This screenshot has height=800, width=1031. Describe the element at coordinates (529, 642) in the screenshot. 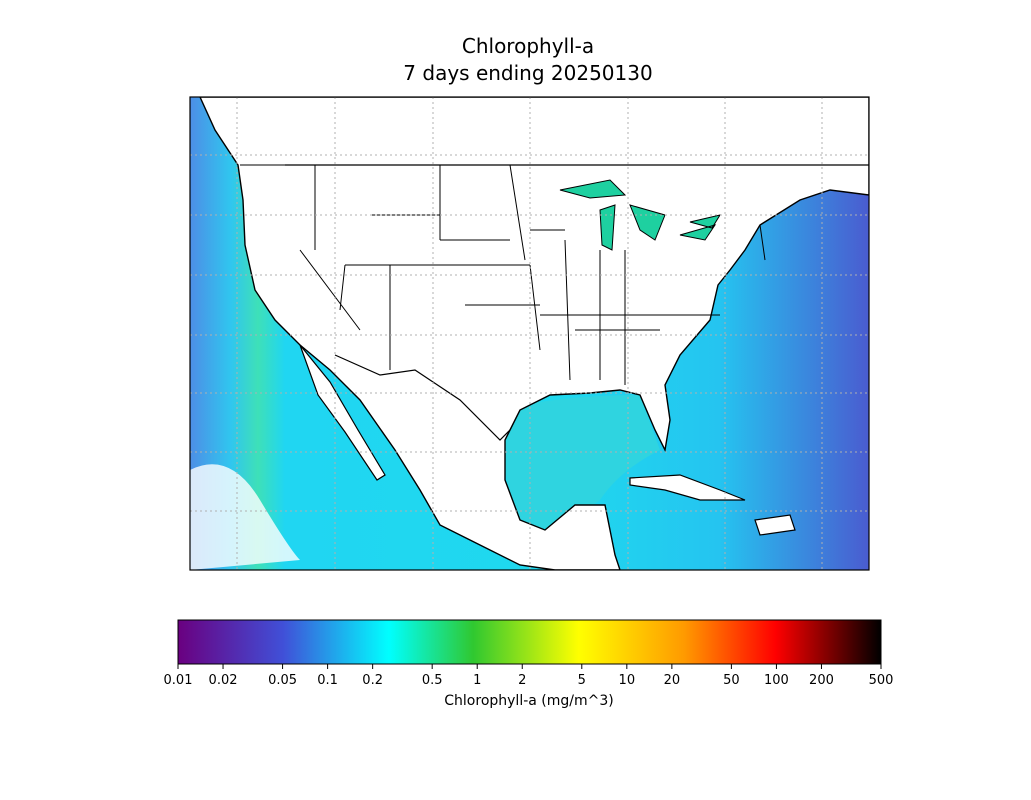

I see `colorbar` at that location.